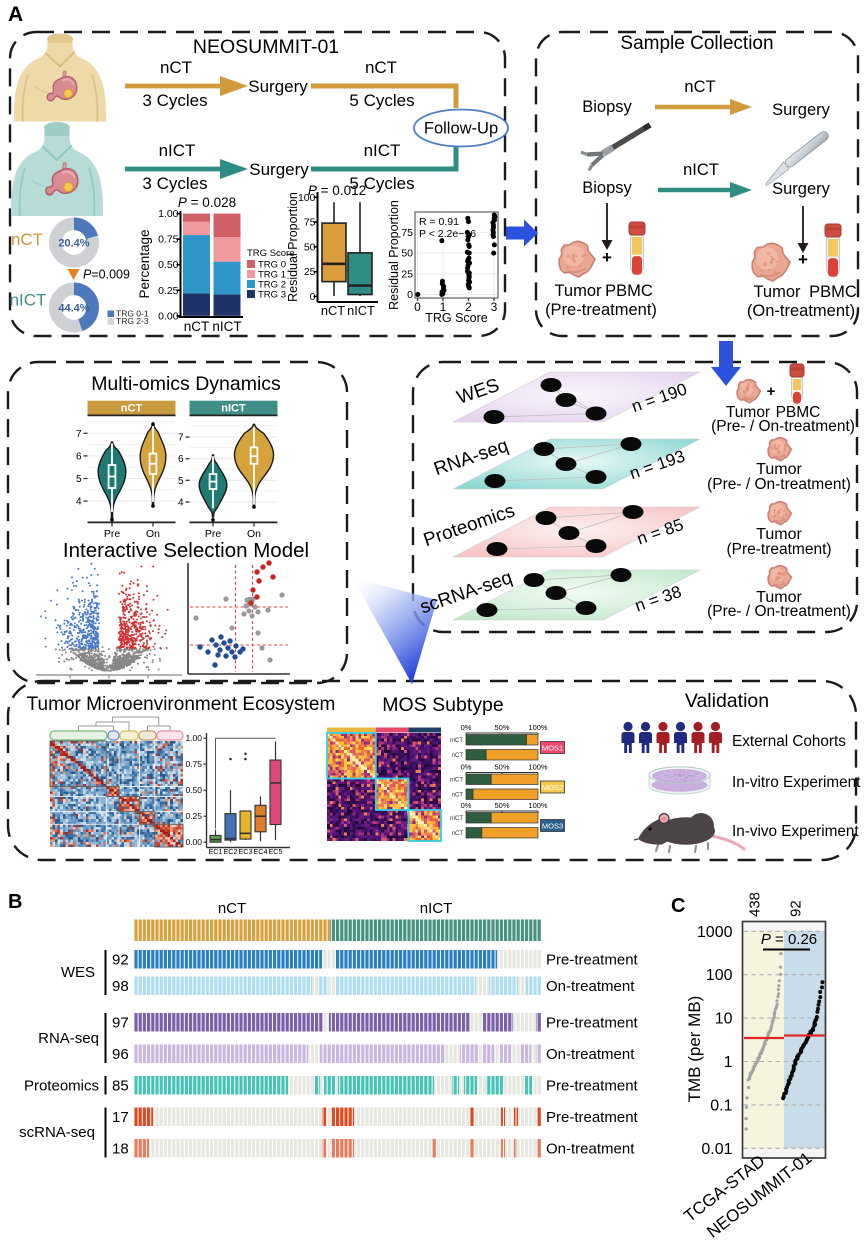 This screenshot has height=1246, width=865. What do you see at coordinates (246, 851) in the screenshot?
I see `svg-text: EC3` at bounding box center [246, 851].